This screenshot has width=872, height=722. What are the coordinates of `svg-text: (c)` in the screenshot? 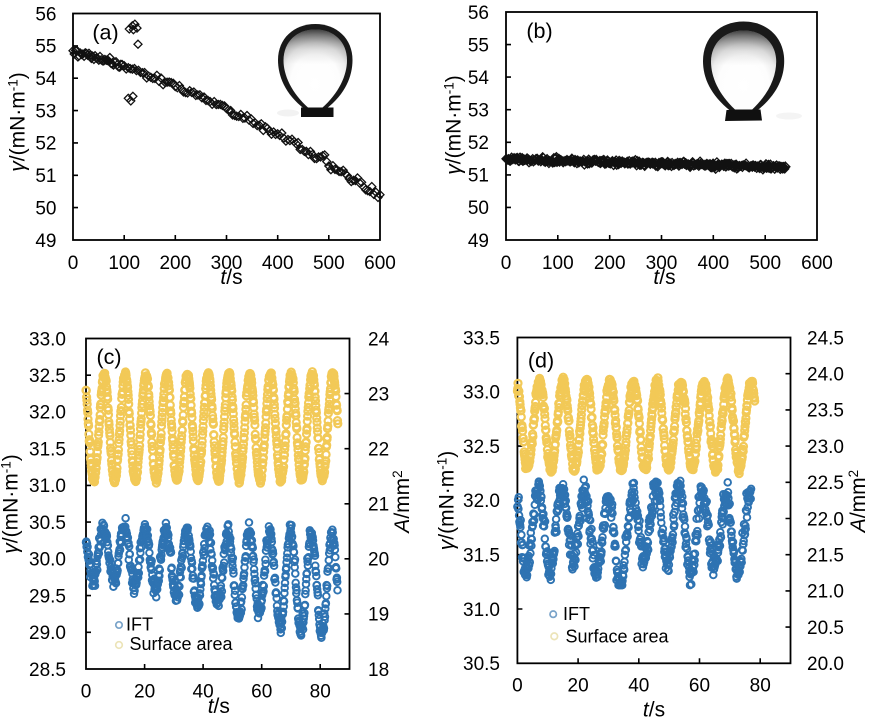 It's located at (108, 357).